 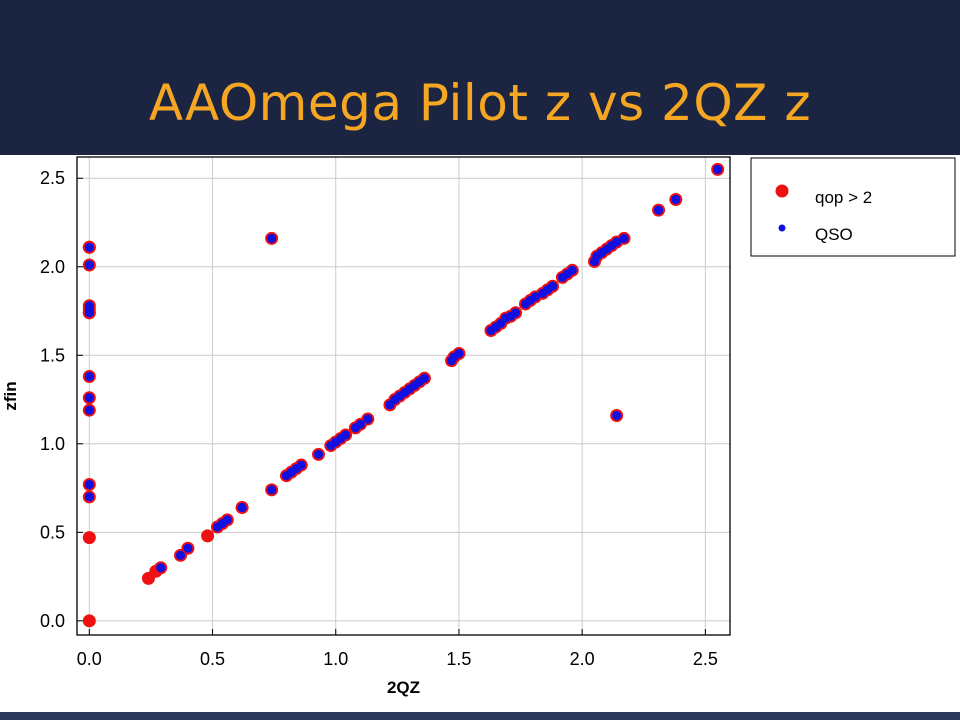 I want to click on y-tick-label: 2.0, so click(x=52, y=267).